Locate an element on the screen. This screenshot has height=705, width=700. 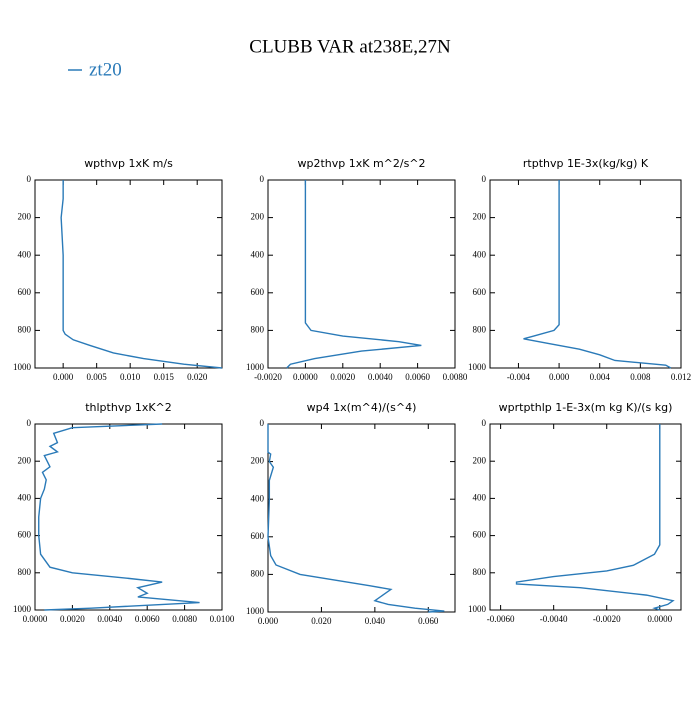
panel-title: thlpthvp 1xK^2 is located at coordinates (128, 407).